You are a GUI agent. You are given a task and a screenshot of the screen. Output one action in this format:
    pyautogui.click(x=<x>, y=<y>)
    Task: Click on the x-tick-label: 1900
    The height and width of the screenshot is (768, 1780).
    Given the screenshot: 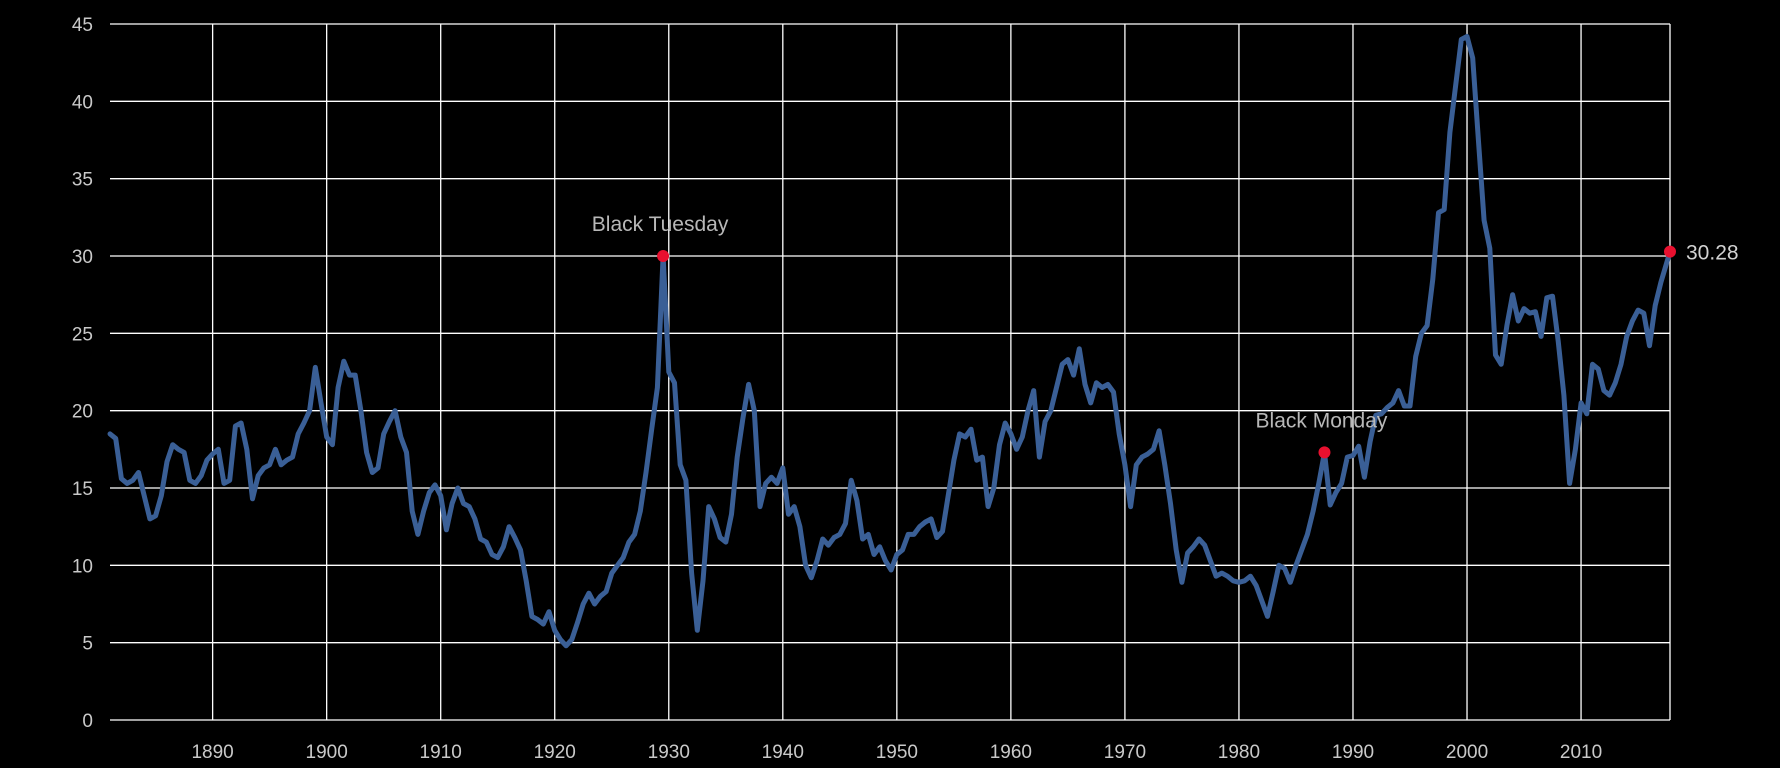 What is the action you would take?
    pyautogui.click(x=327, y=752)
    